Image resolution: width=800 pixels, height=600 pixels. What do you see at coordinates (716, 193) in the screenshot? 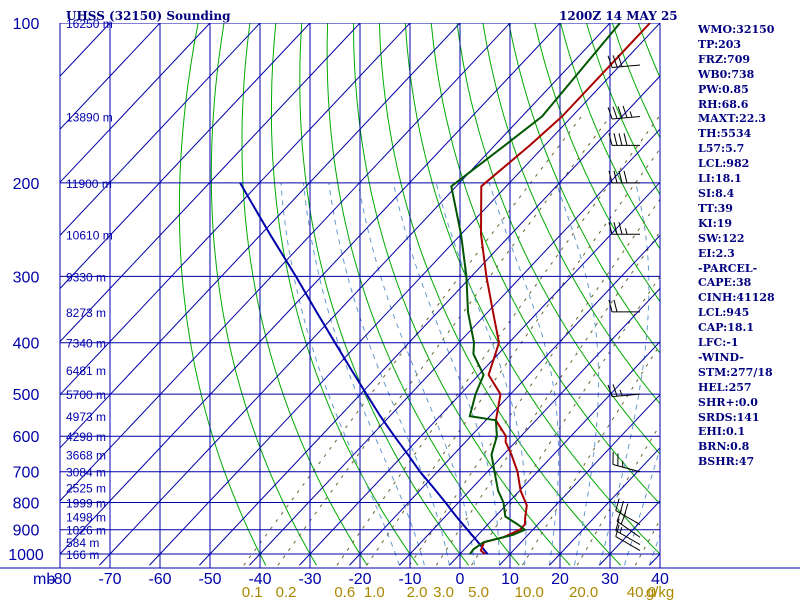
I see `index-item: SI:8.4` at bounding box center [716, 193].